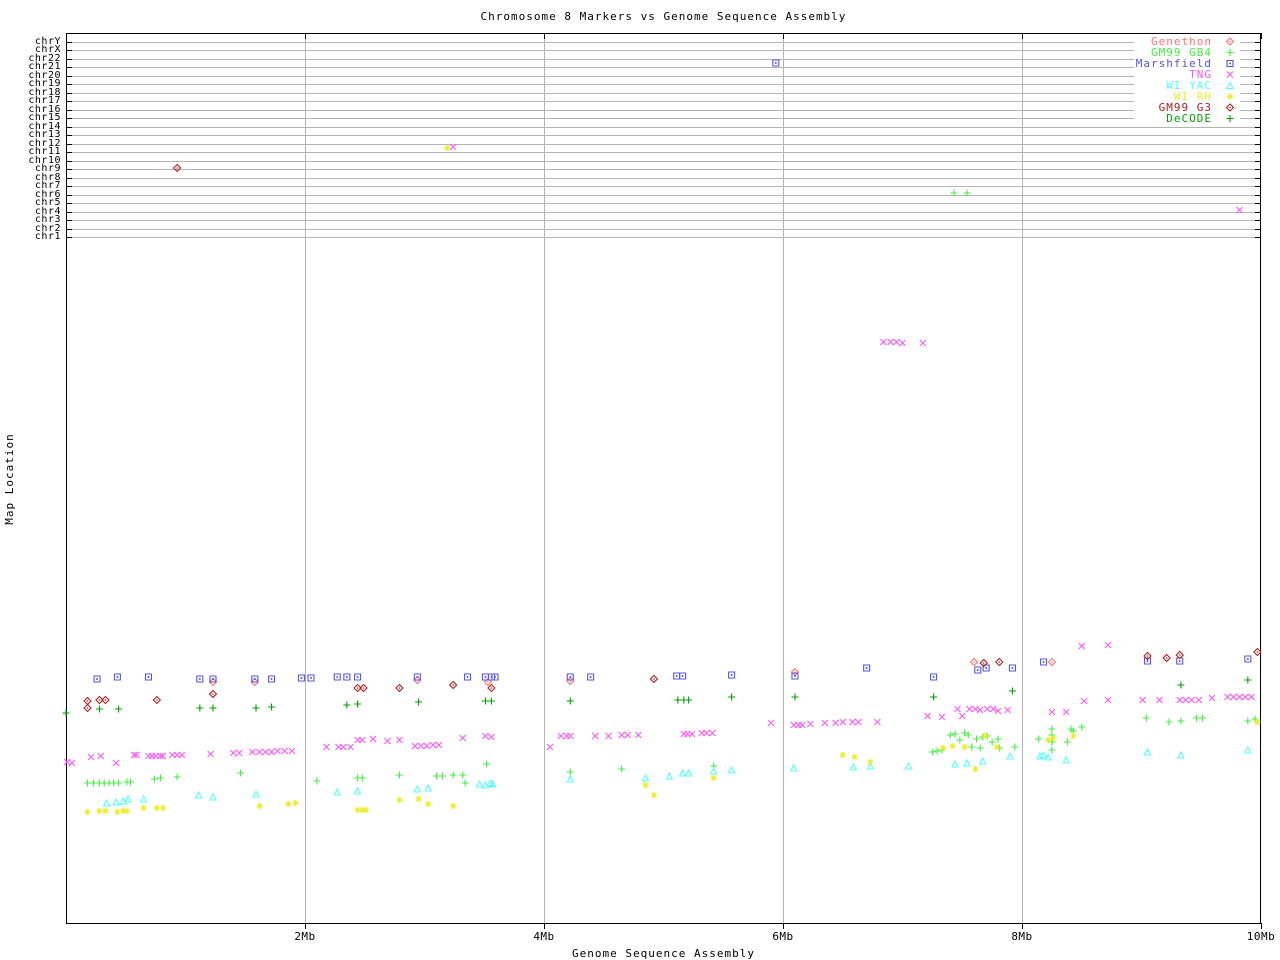  Describe the element at coordinates (69, 203) in the screenshot. I see `left-tick-chr5` at that location.